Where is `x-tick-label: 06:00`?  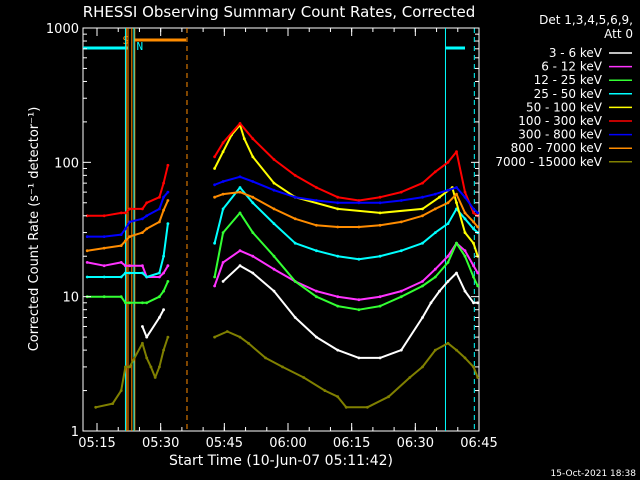 x-tick-label: 06:00 is located at coordinates (287, 443).